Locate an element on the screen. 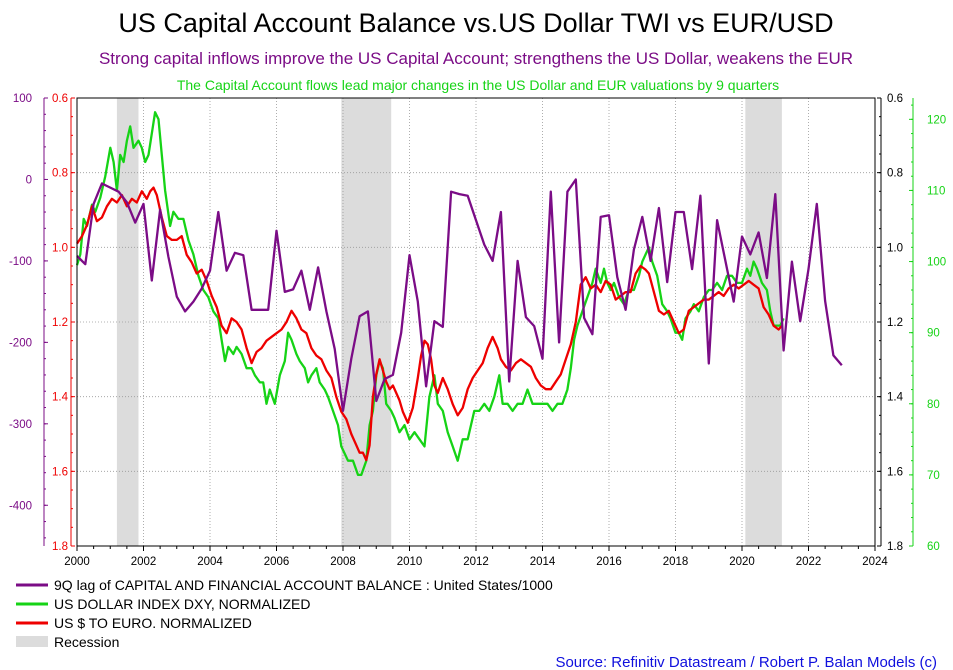 This screenshot has height=670, width=953. left-axis-eur-tick-label: 1.8 is located at coordinates (60, 547).